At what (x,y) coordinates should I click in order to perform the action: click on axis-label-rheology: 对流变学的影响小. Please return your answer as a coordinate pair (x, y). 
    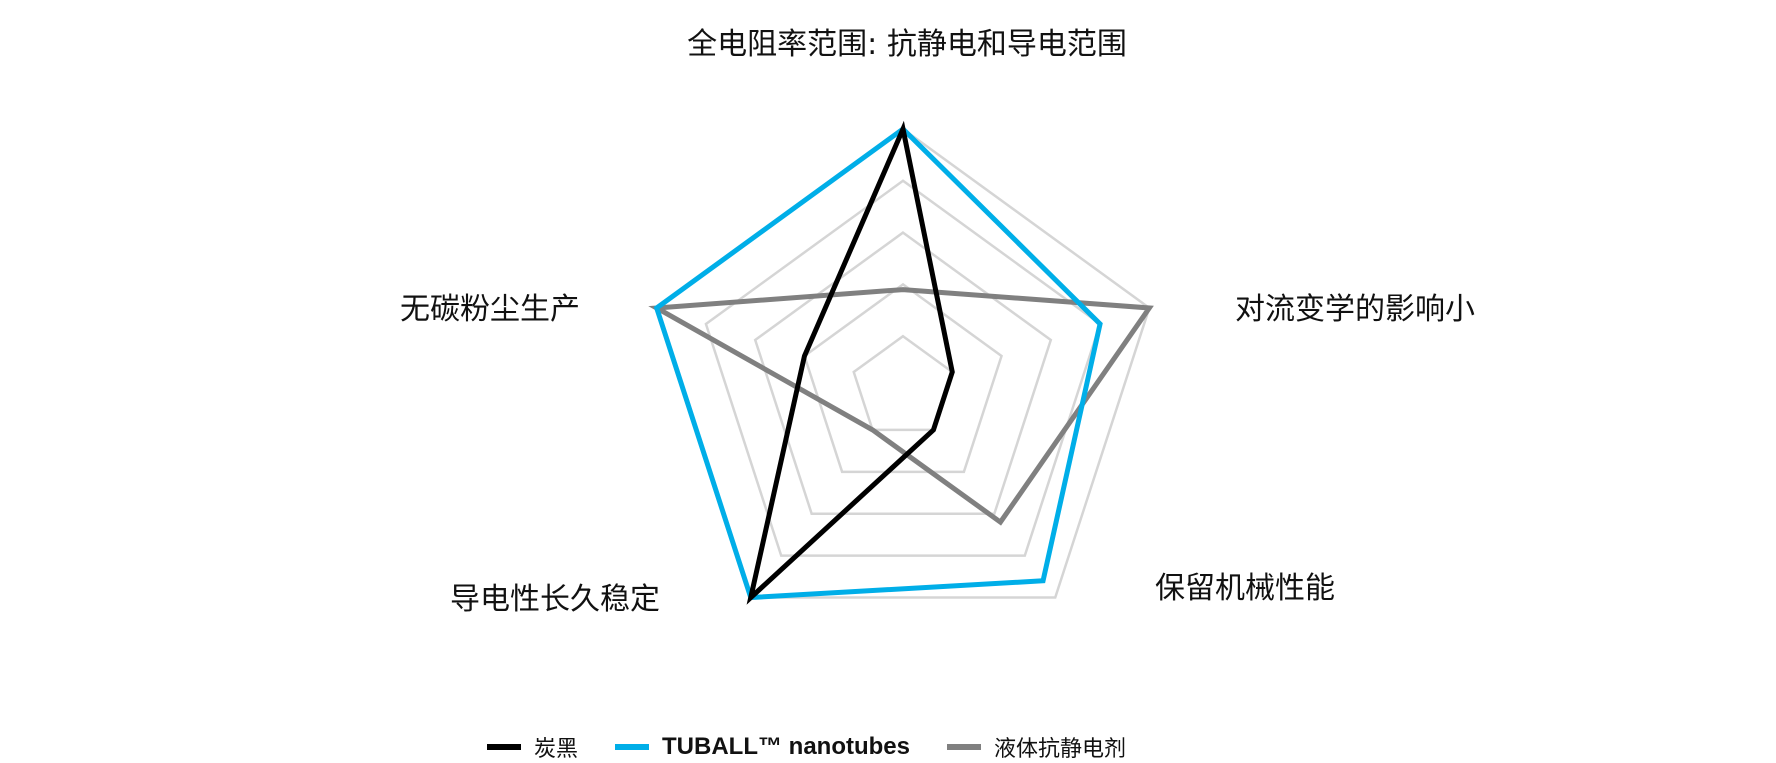
    Looking at the image, I should click on (1355, 309).